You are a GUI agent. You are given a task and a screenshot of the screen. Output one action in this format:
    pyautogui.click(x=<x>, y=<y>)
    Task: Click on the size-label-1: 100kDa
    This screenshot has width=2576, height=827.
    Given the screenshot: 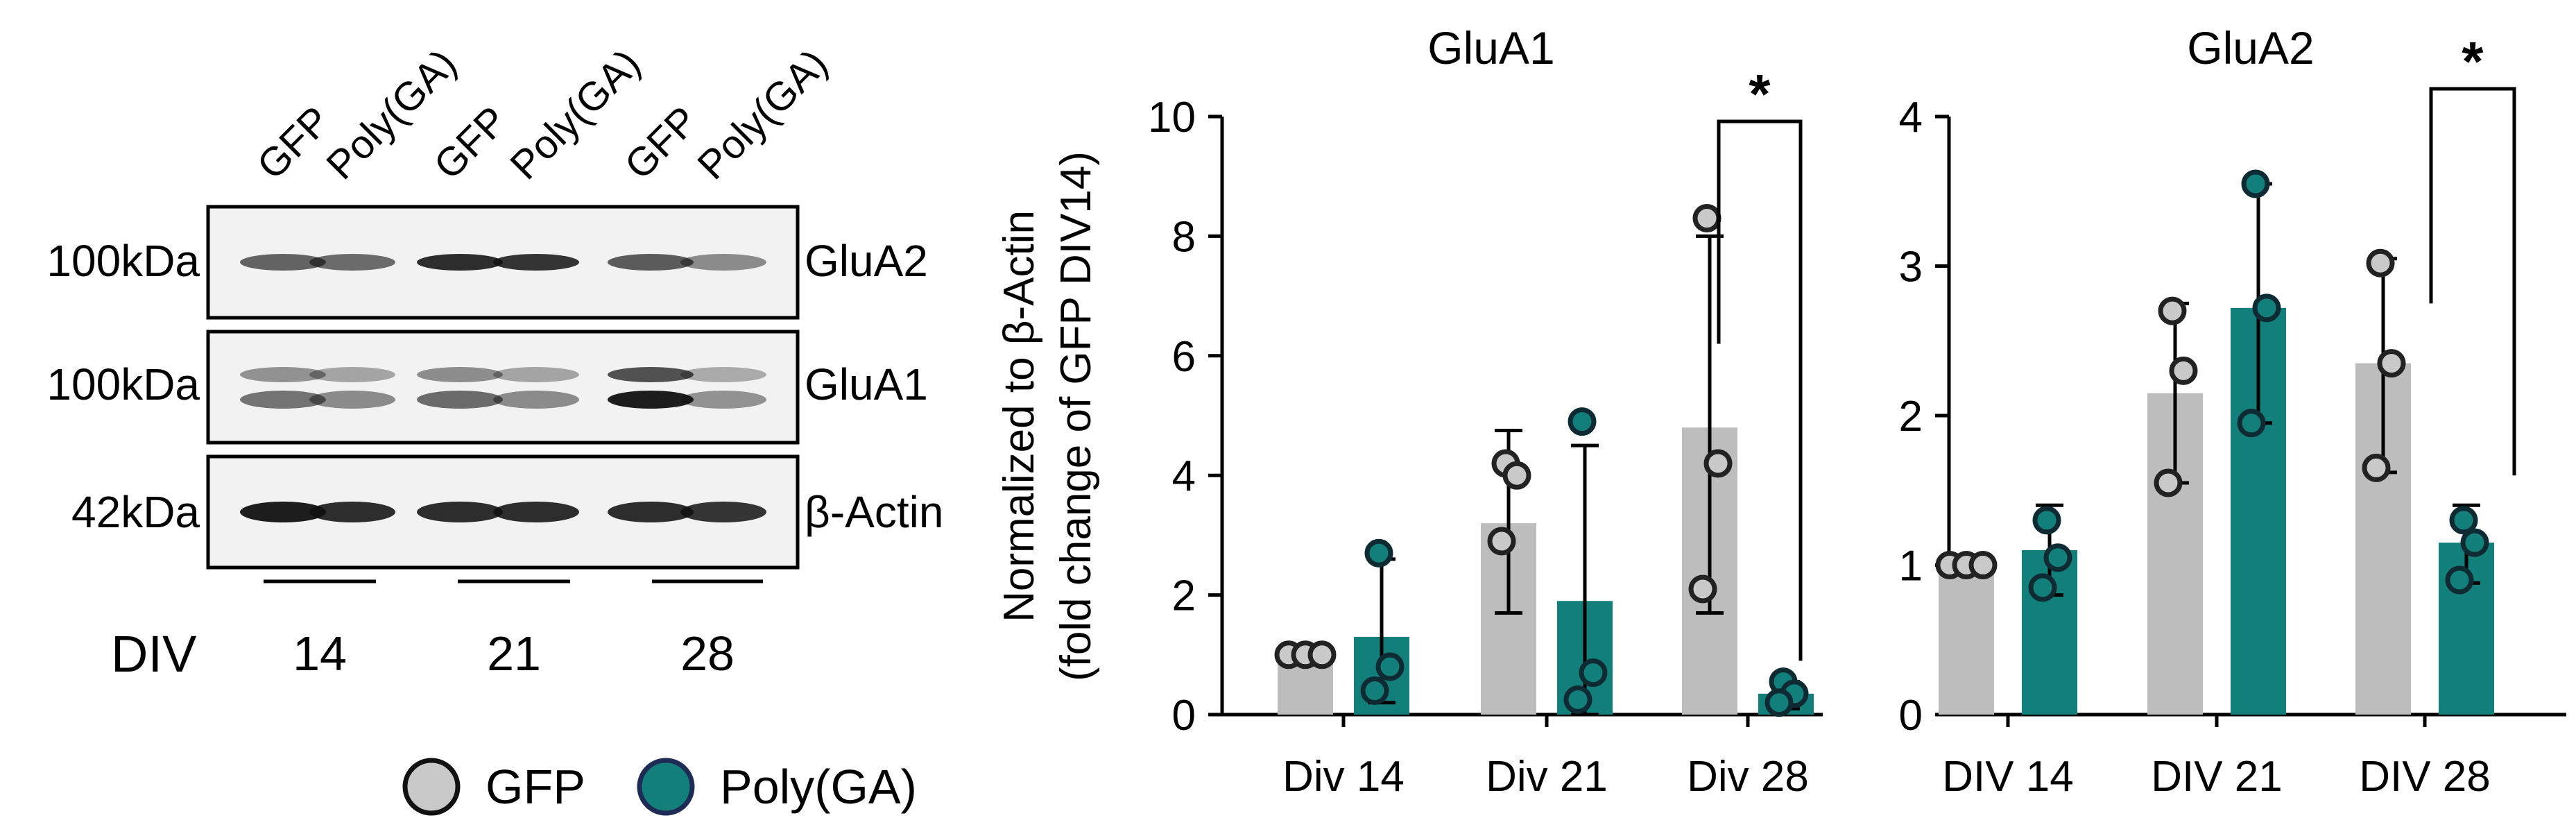 What is the action you would take?
    pyautogui.click(x=123, y=384)
    